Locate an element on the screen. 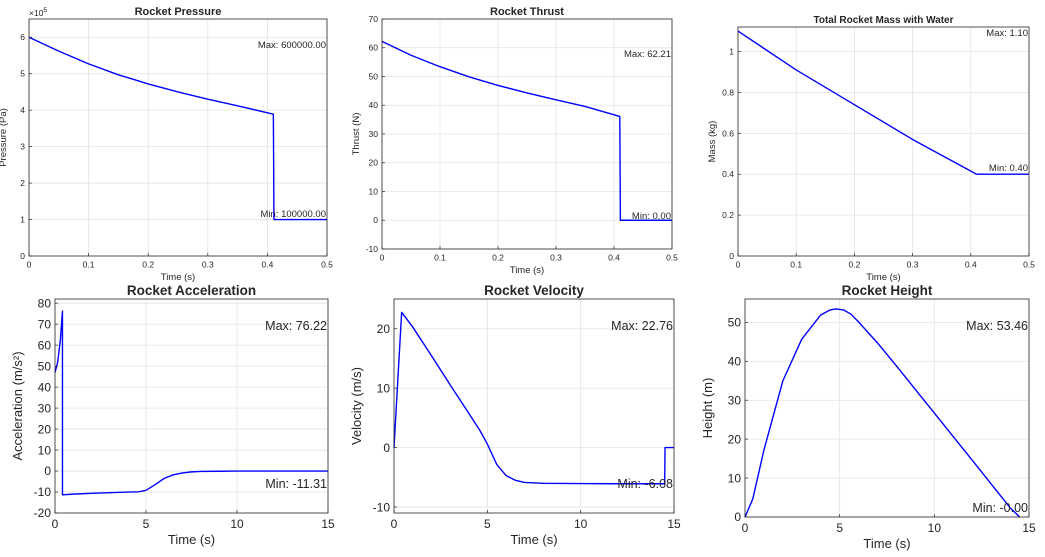 The image size is (1045, 557). y-tick-label: 70 is located at coordinates (45, 324).